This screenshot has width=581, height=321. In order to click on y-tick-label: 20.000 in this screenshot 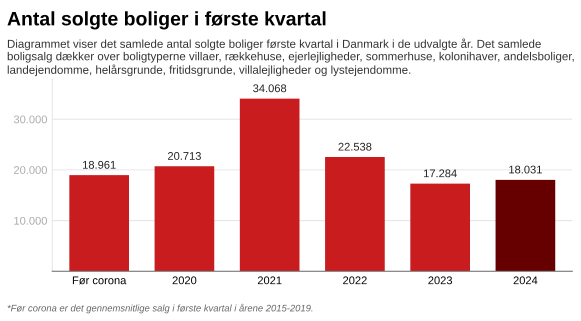, I will do `click(30, 170)`.